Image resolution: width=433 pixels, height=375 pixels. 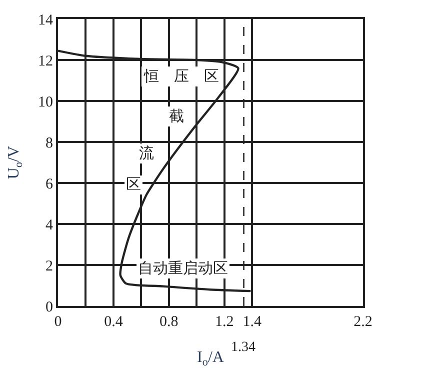 I want to click on y-tick-label: 8, so click(x=49, y=143).